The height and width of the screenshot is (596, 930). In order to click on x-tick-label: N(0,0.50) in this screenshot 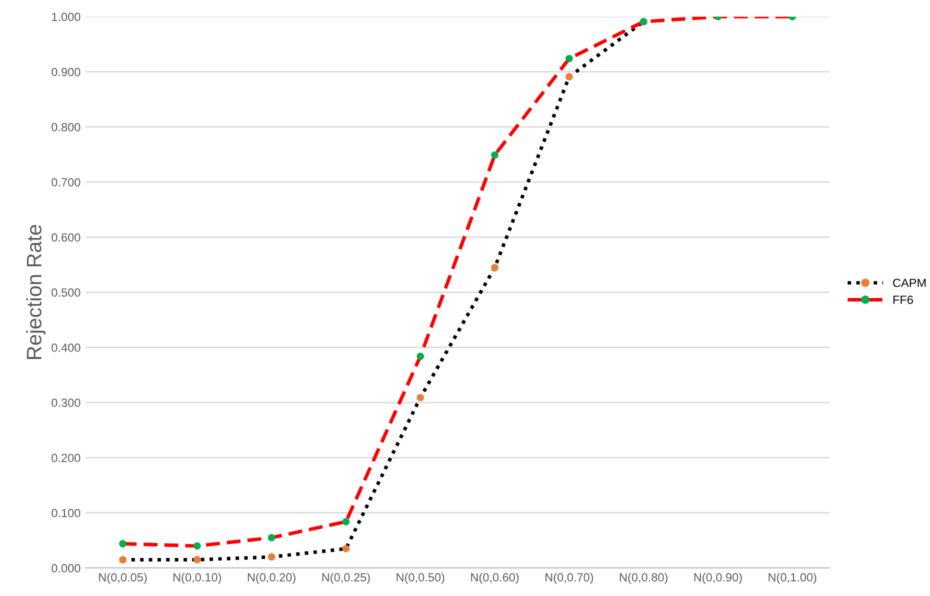, I will do `click(420, 578)`.